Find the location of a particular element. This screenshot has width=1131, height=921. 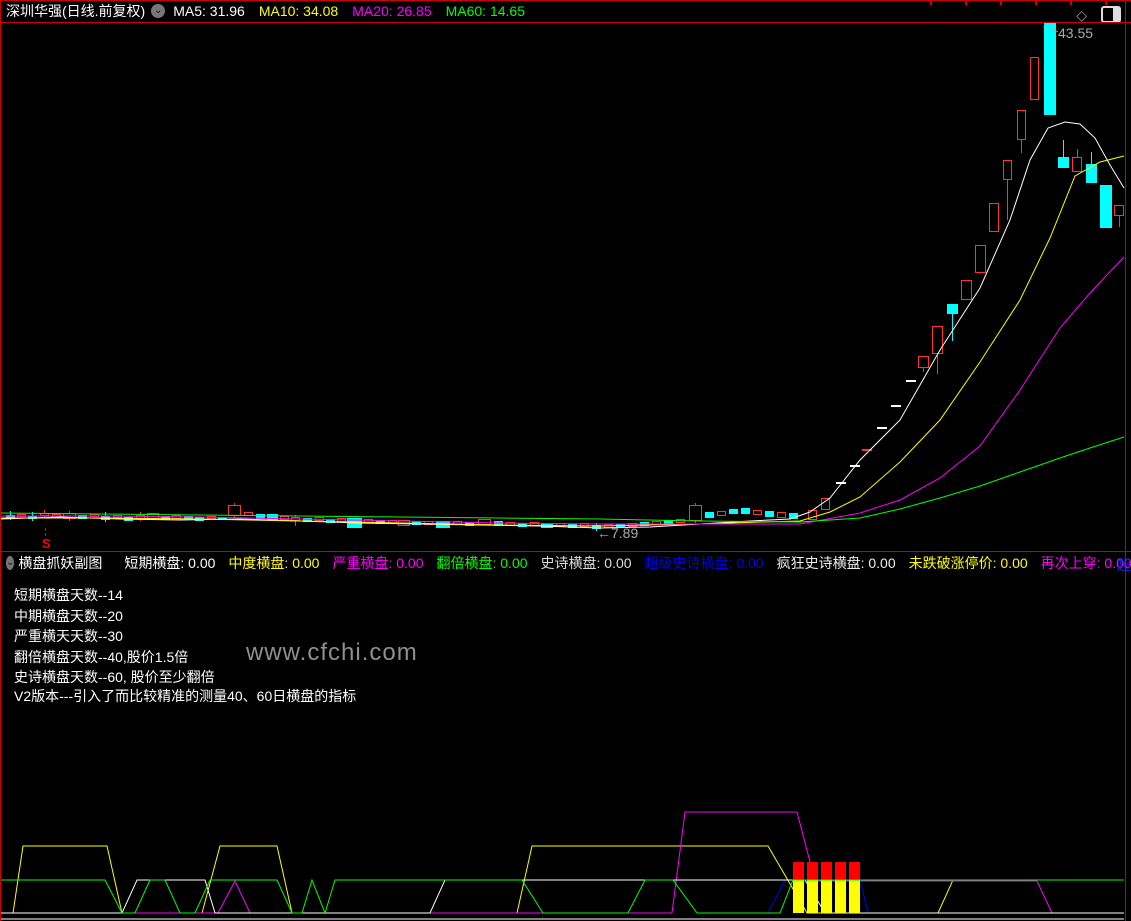

diamond-icon: ◇ is located at coordinates (1081, 14).